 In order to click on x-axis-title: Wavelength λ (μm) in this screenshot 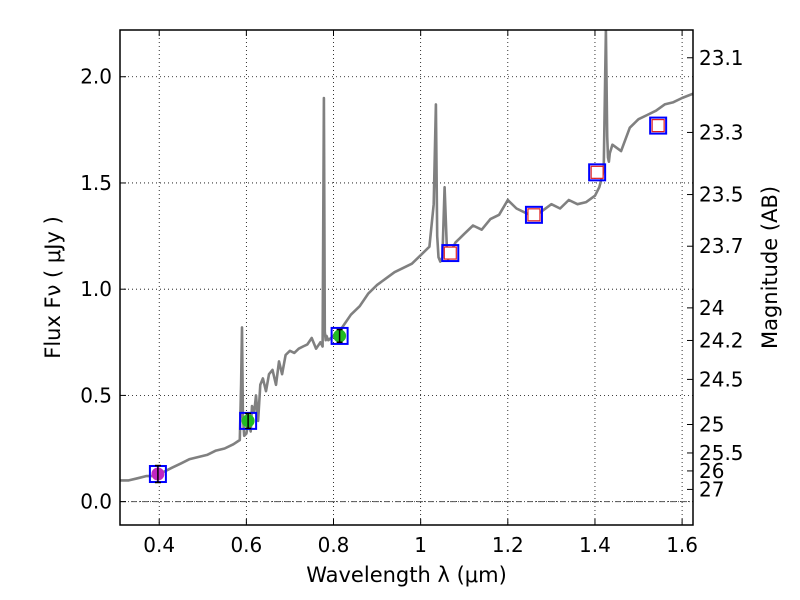, I will do `click(406, 575)`.